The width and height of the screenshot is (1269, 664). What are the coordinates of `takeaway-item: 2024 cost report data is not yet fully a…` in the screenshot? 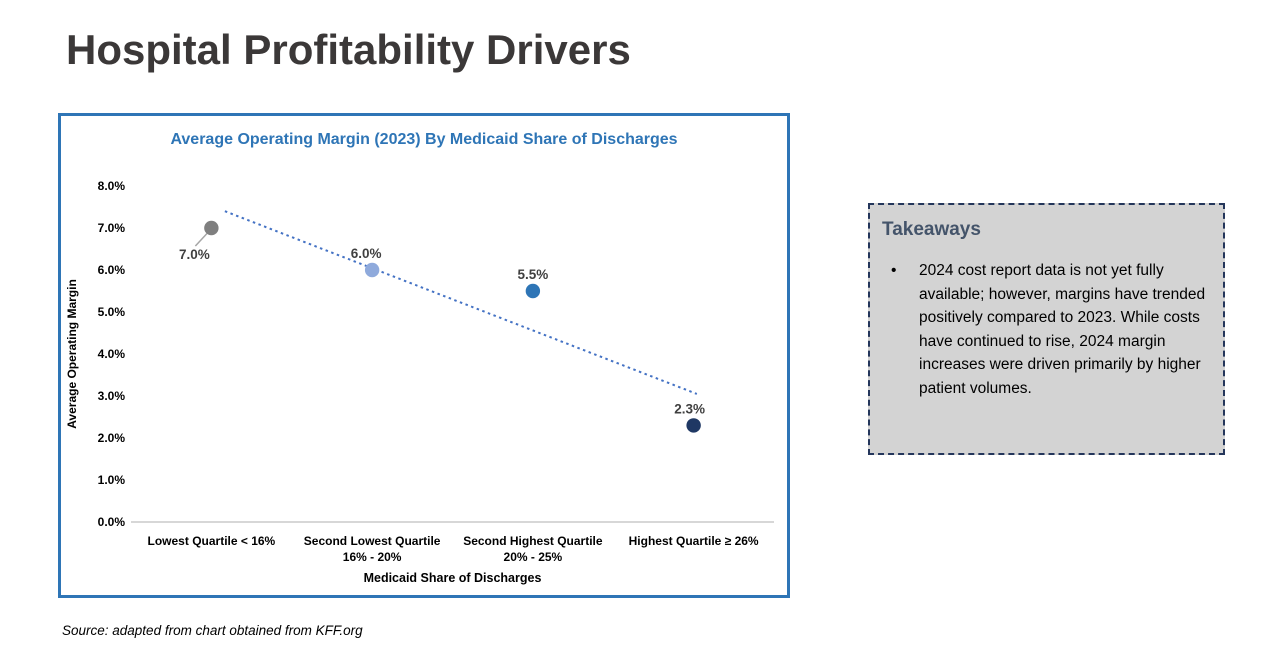 It's located at (1045, 329).